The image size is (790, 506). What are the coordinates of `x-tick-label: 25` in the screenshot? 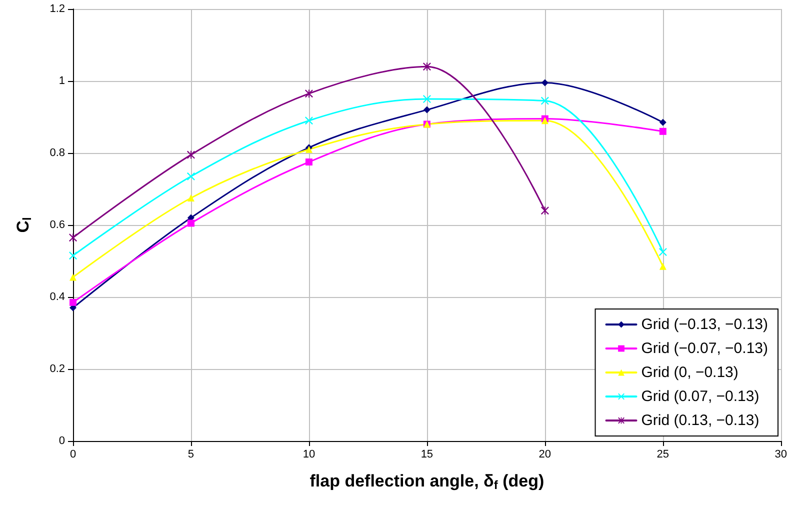 It's located at (663, 454).